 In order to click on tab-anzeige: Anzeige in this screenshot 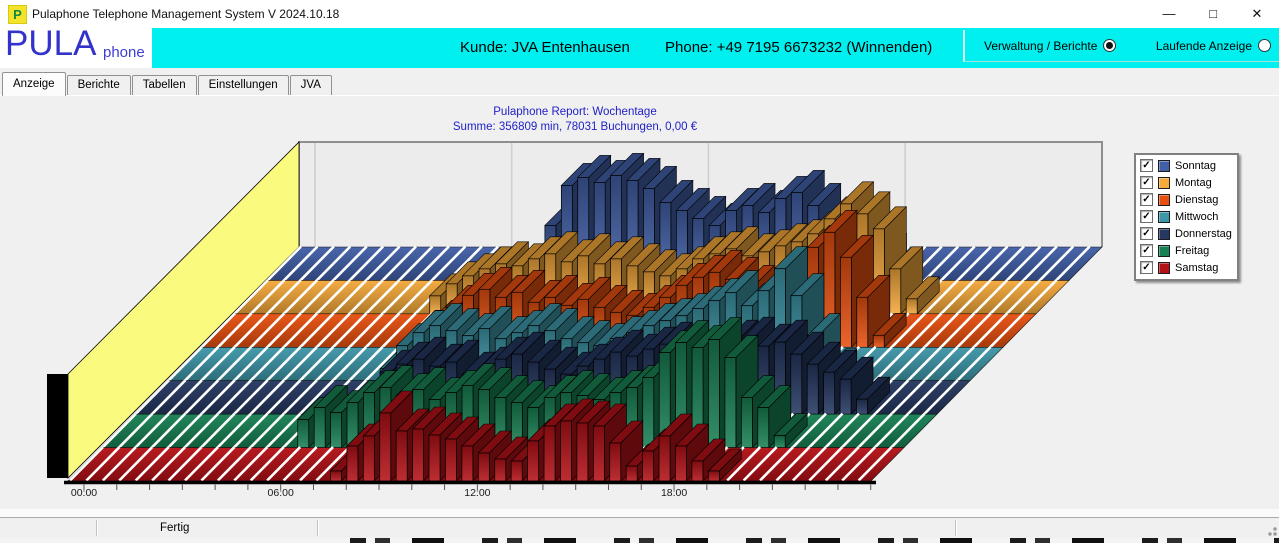, I will do `click(34, 84)`.